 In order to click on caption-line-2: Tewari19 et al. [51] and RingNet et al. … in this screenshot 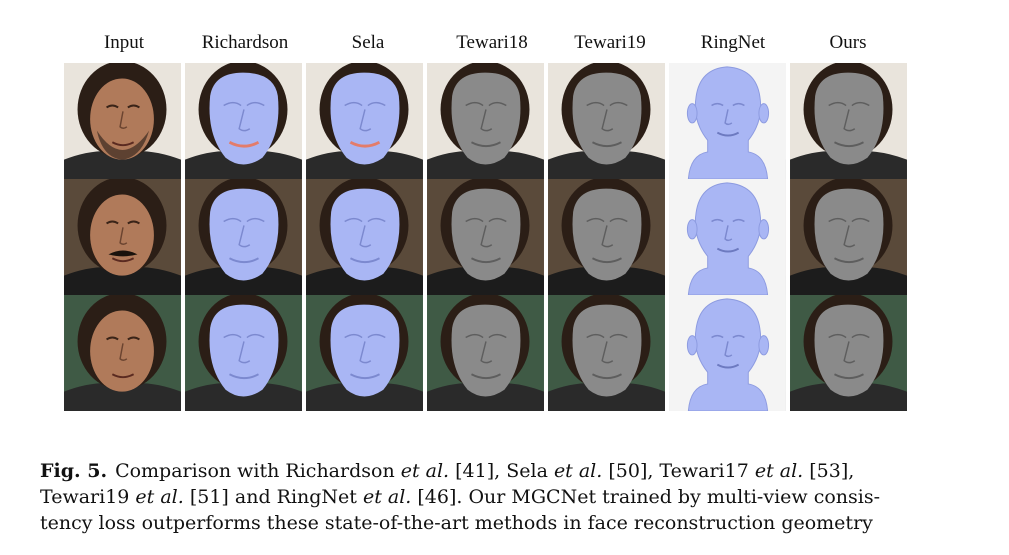, I will do `click(510, 497)`.